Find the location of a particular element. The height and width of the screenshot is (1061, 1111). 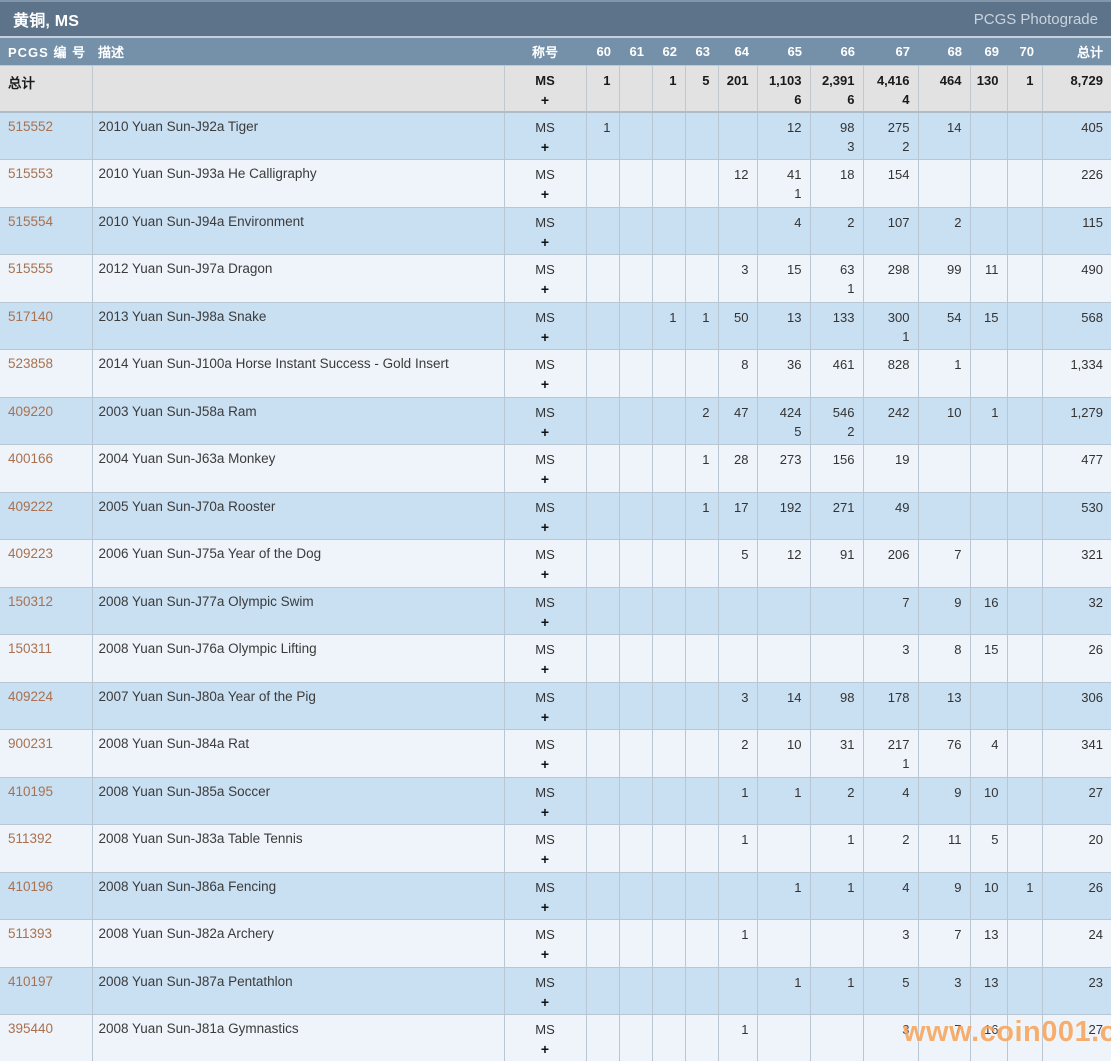

pcgs-number-link: 409222 is located at coordinates (46, 515).